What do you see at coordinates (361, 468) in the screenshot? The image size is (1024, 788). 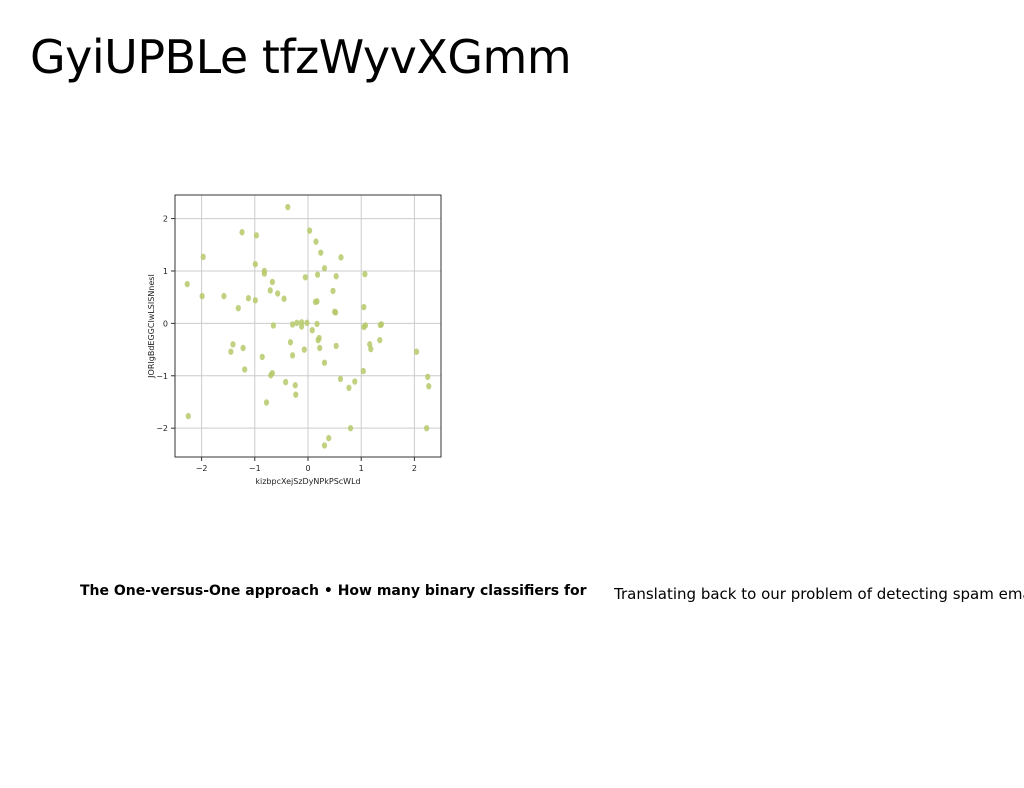 I see `x-tick-label: 1` at bounding box center [361, 468].